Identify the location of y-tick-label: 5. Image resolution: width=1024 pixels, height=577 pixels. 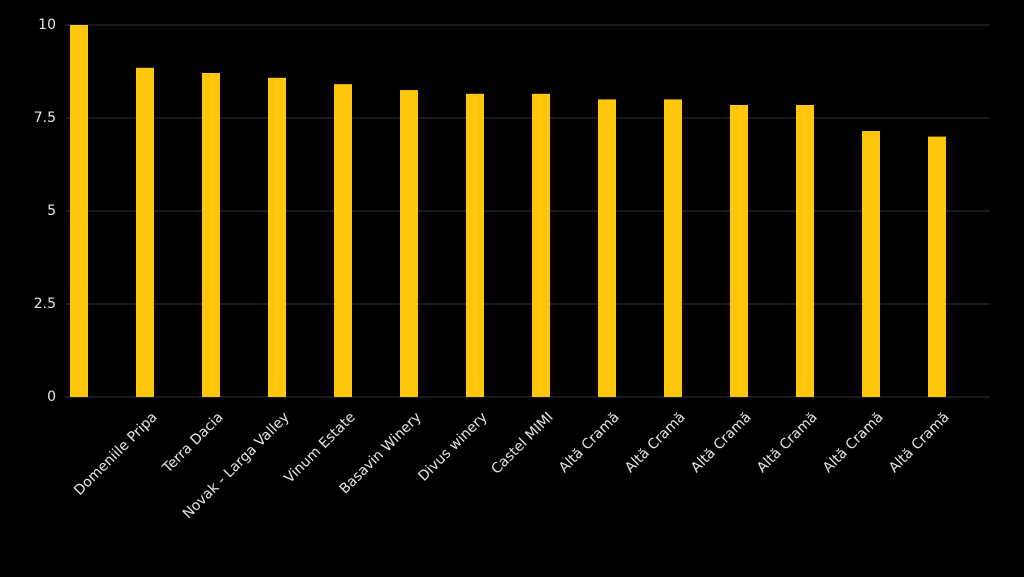
(51, 211).